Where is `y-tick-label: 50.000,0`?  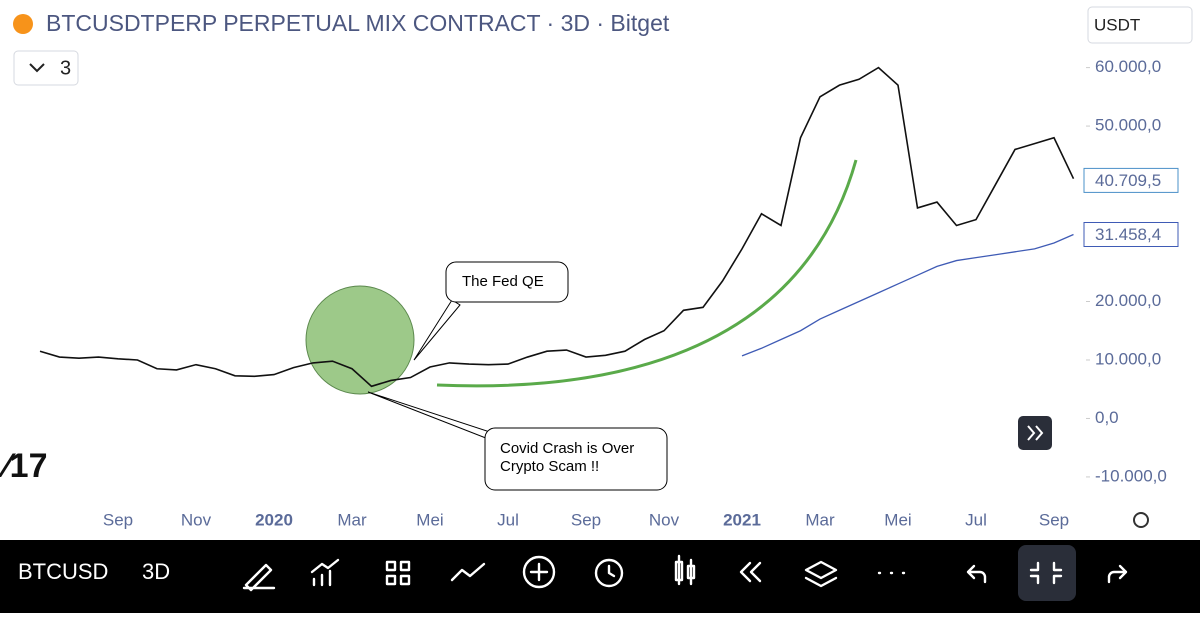
y-tick-label: 50.000,0 is located at coordinates (1128, 125).